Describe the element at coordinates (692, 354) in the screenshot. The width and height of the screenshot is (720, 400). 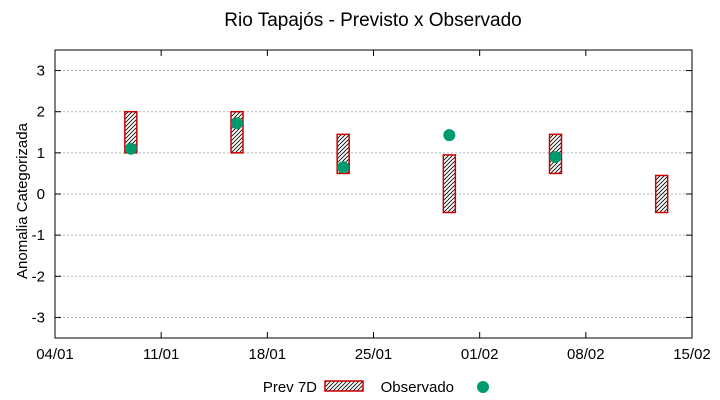
I see `x-tick-label: 15/02` at that location.